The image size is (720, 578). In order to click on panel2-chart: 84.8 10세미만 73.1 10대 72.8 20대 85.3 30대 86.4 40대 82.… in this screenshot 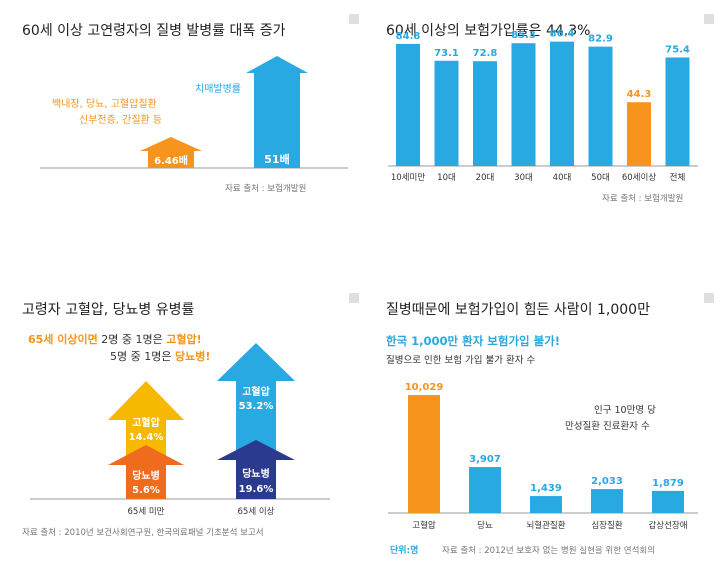, I will do `click(543, 106)`.